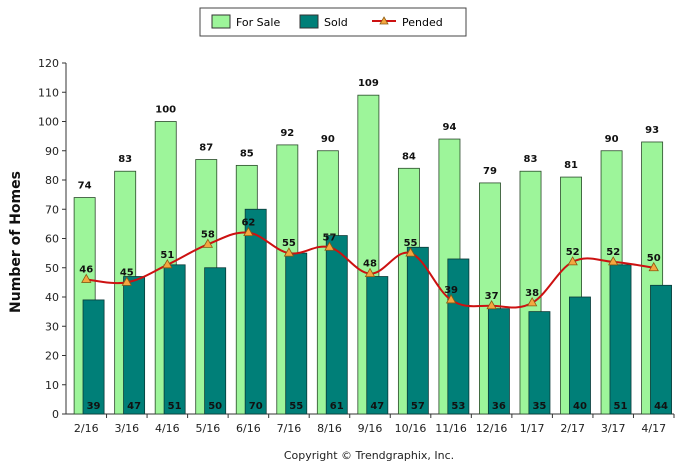 This screenshot has height=470, width=686. Describe the element at coordinates (458, 406) in the screenshot. I see `label-sold: 53` at that location.